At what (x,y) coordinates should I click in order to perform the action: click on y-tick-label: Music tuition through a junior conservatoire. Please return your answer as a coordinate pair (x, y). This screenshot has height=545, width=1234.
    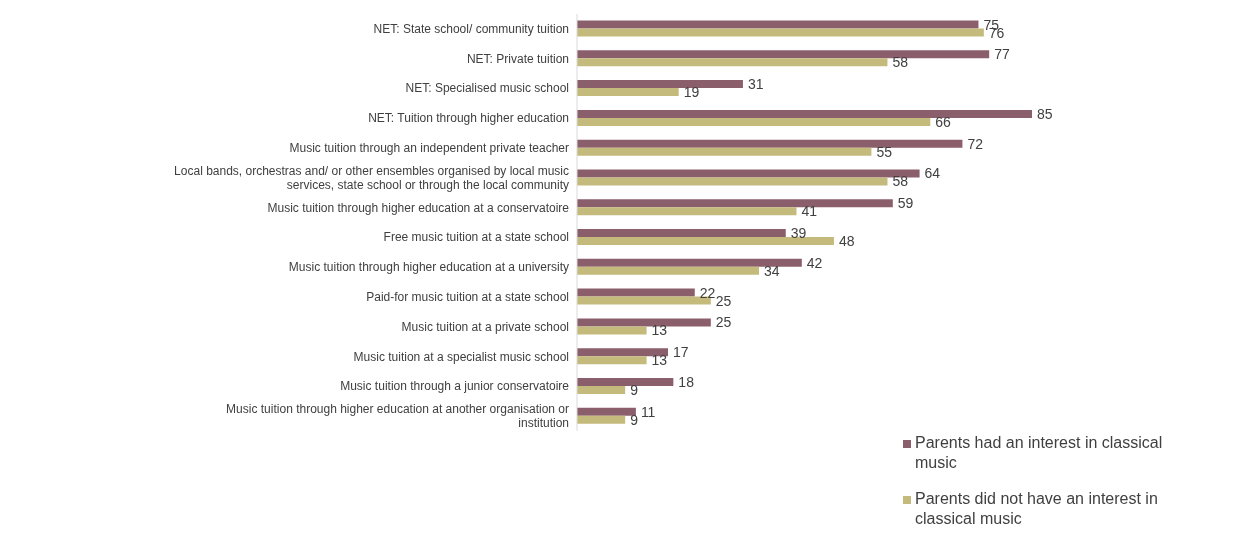
    Looking at the image, I should click on (455, 386).